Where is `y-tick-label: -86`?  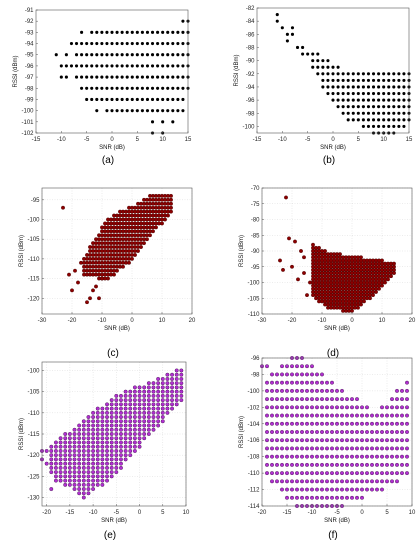 y-tick-label: -86 is located at coordinates (250, 35).